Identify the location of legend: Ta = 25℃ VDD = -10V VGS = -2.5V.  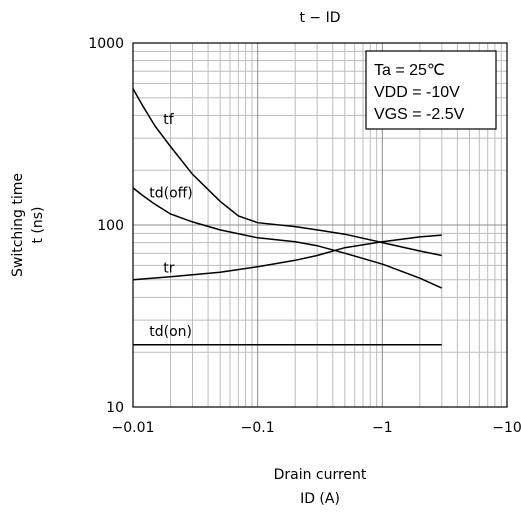
(431, 90).